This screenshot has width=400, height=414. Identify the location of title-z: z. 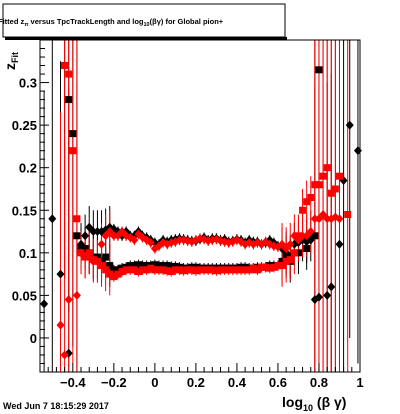
(23, 21).